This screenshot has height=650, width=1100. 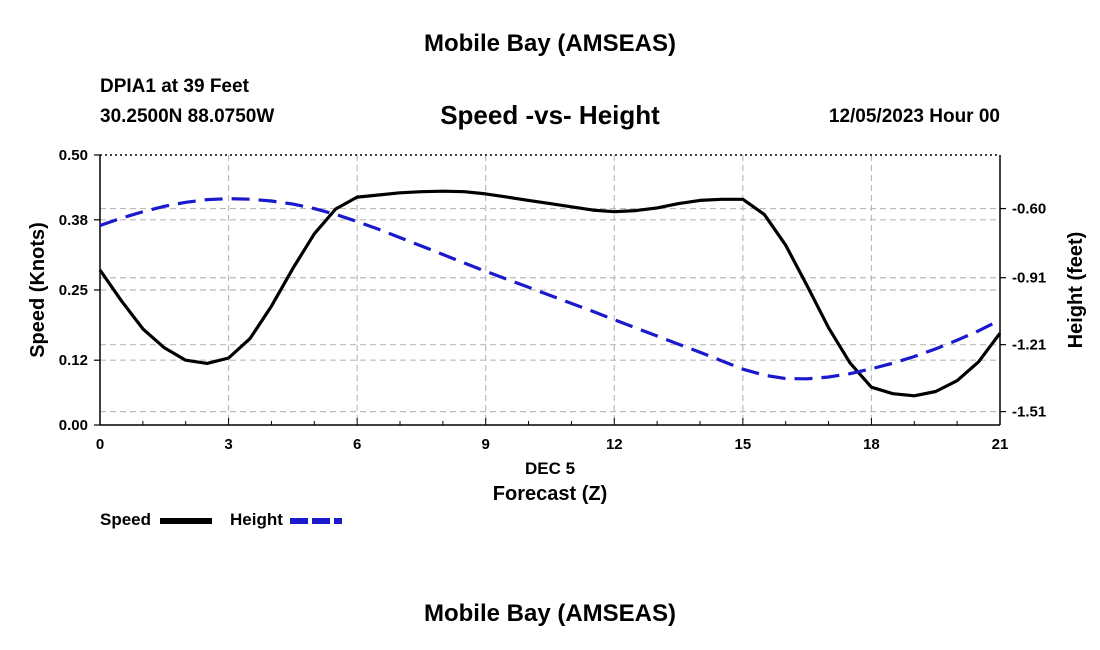 What do you see at coordinates (100, 444) in the screenshot?
I see `x-tick-label: 0` at bounding box center [100, 444].